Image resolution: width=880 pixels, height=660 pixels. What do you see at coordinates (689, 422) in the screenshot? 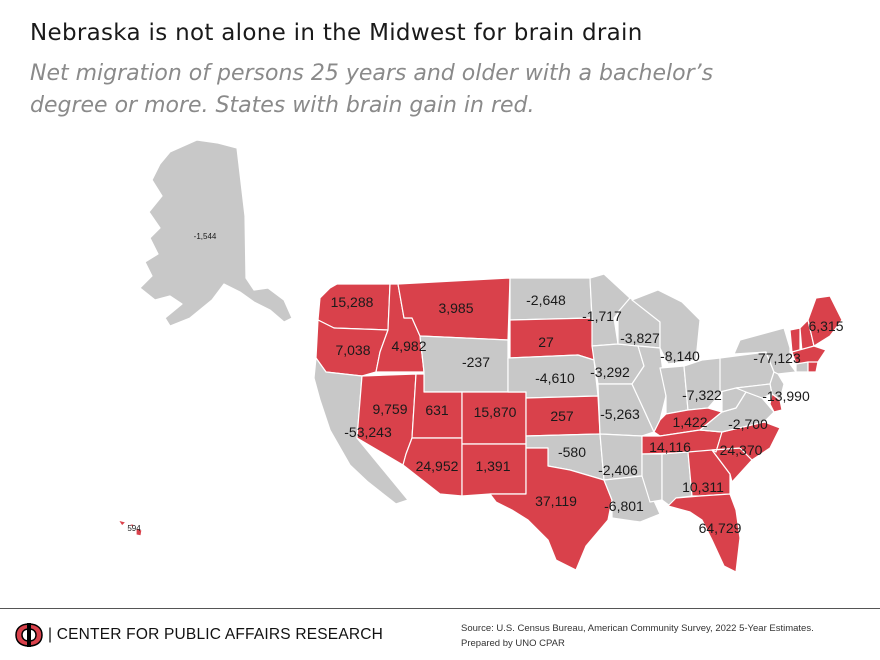
I see `value-label-kentucky: 1,422` at bounding box center [689, 422].